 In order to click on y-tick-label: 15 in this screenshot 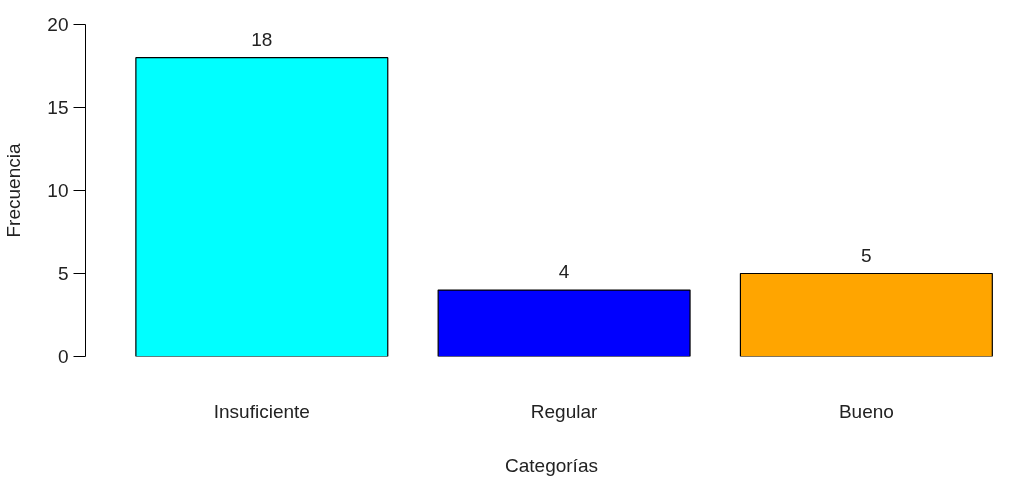, I will do `click(58, 107)`.